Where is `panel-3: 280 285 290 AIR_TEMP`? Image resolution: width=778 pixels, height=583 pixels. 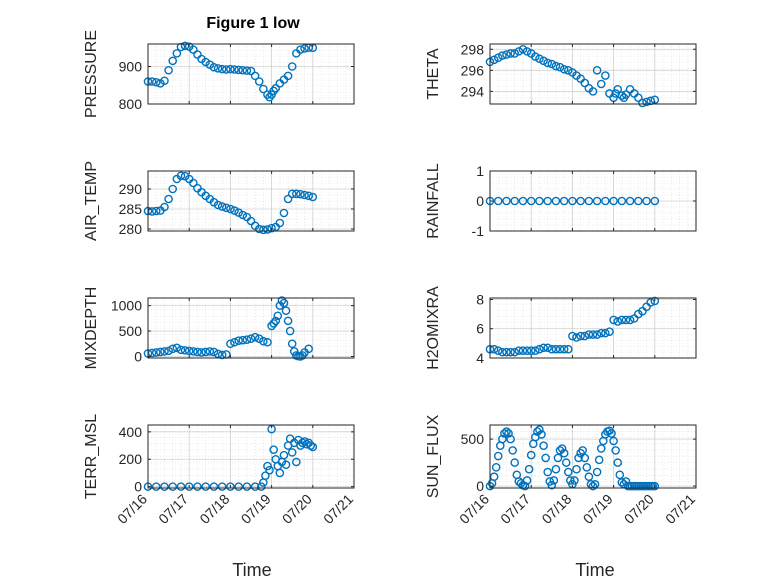 panel-3: 280 285 290 AIR_TEMP is located at coordinates (219, 201).